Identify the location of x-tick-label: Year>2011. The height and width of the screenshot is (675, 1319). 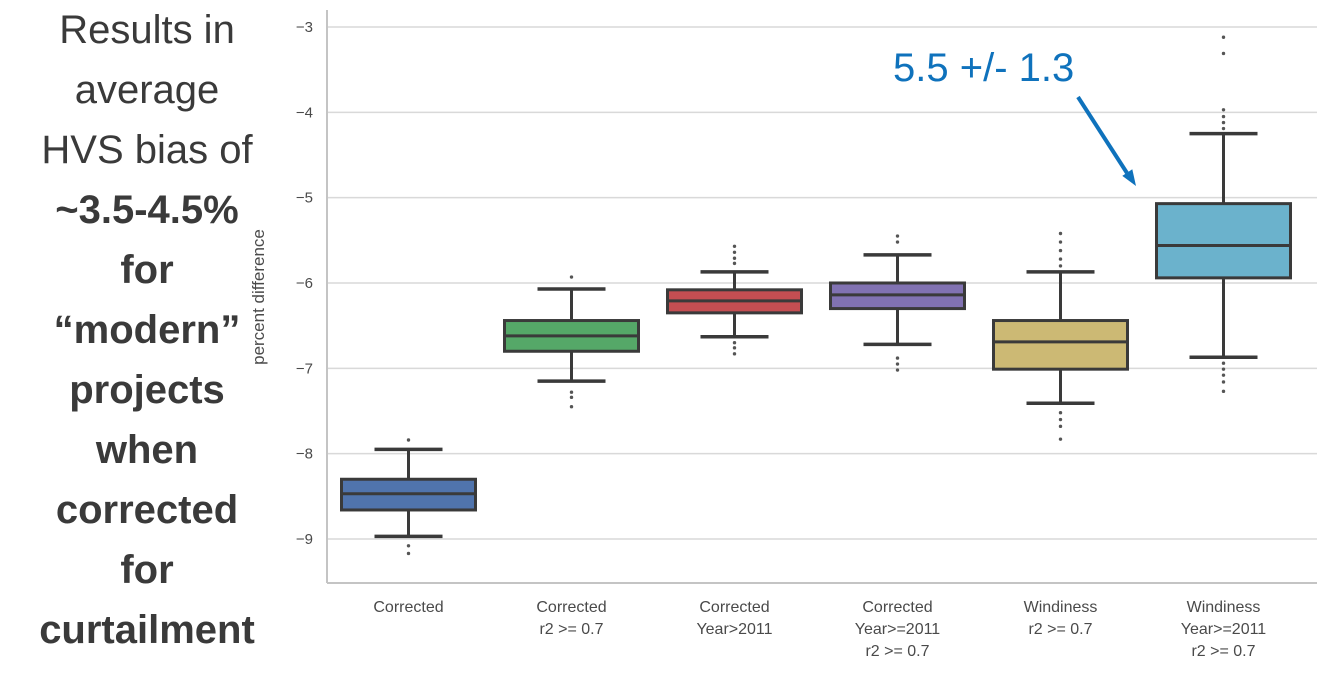
(734, 629).